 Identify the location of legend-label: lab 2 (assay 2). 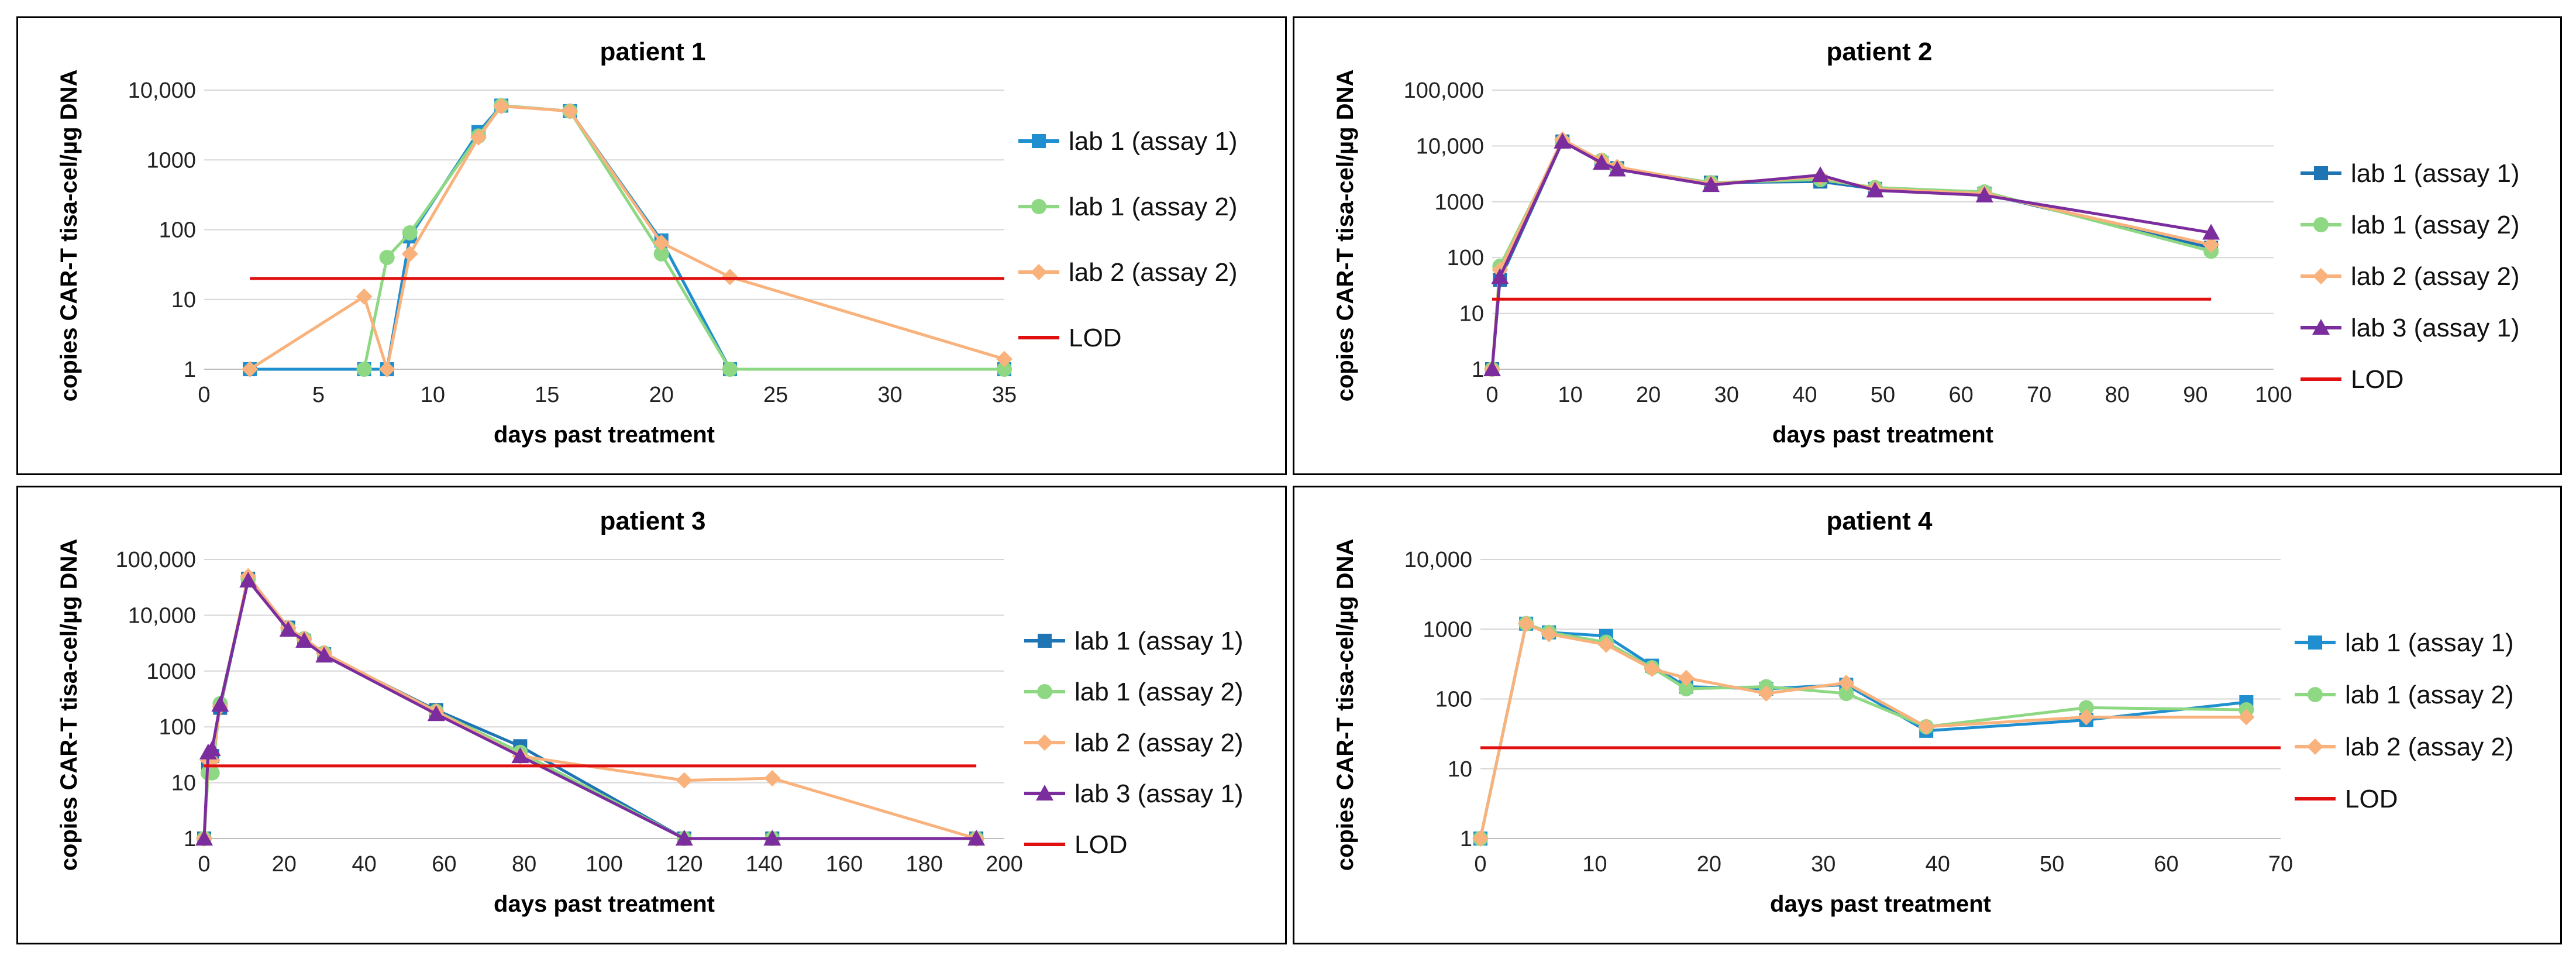
(2429, 747).